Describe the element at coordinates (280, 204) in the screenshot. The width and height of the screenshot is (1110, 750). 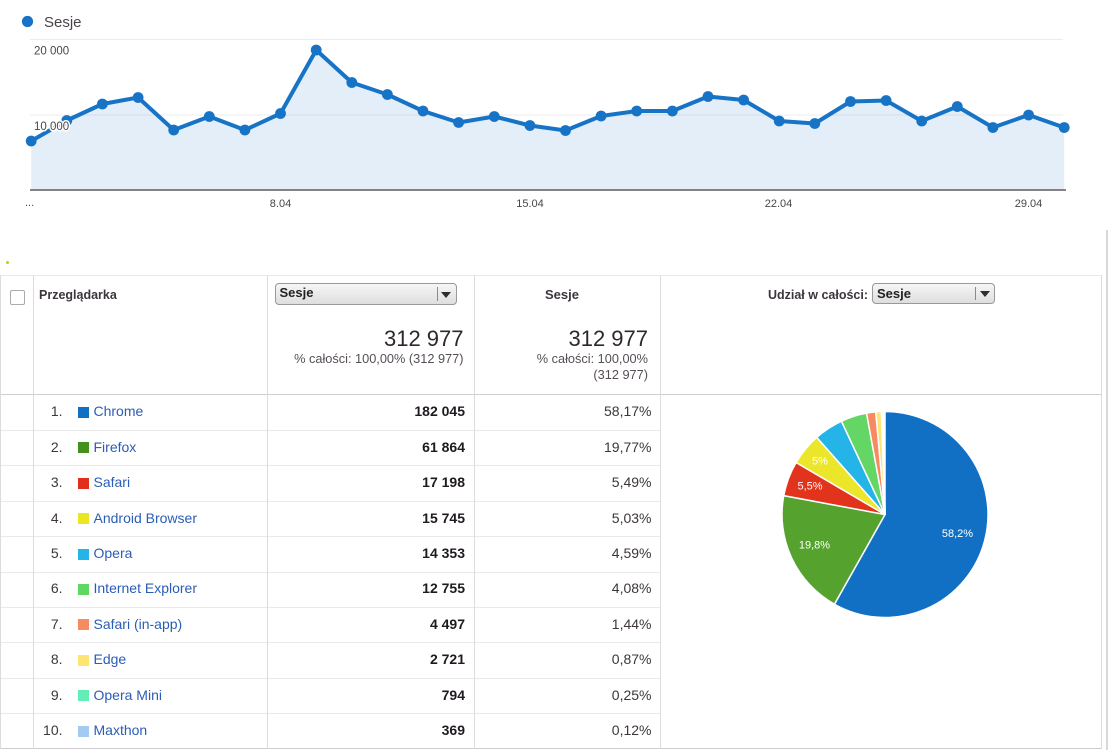
I see `svg-text: 8.04` at that location.